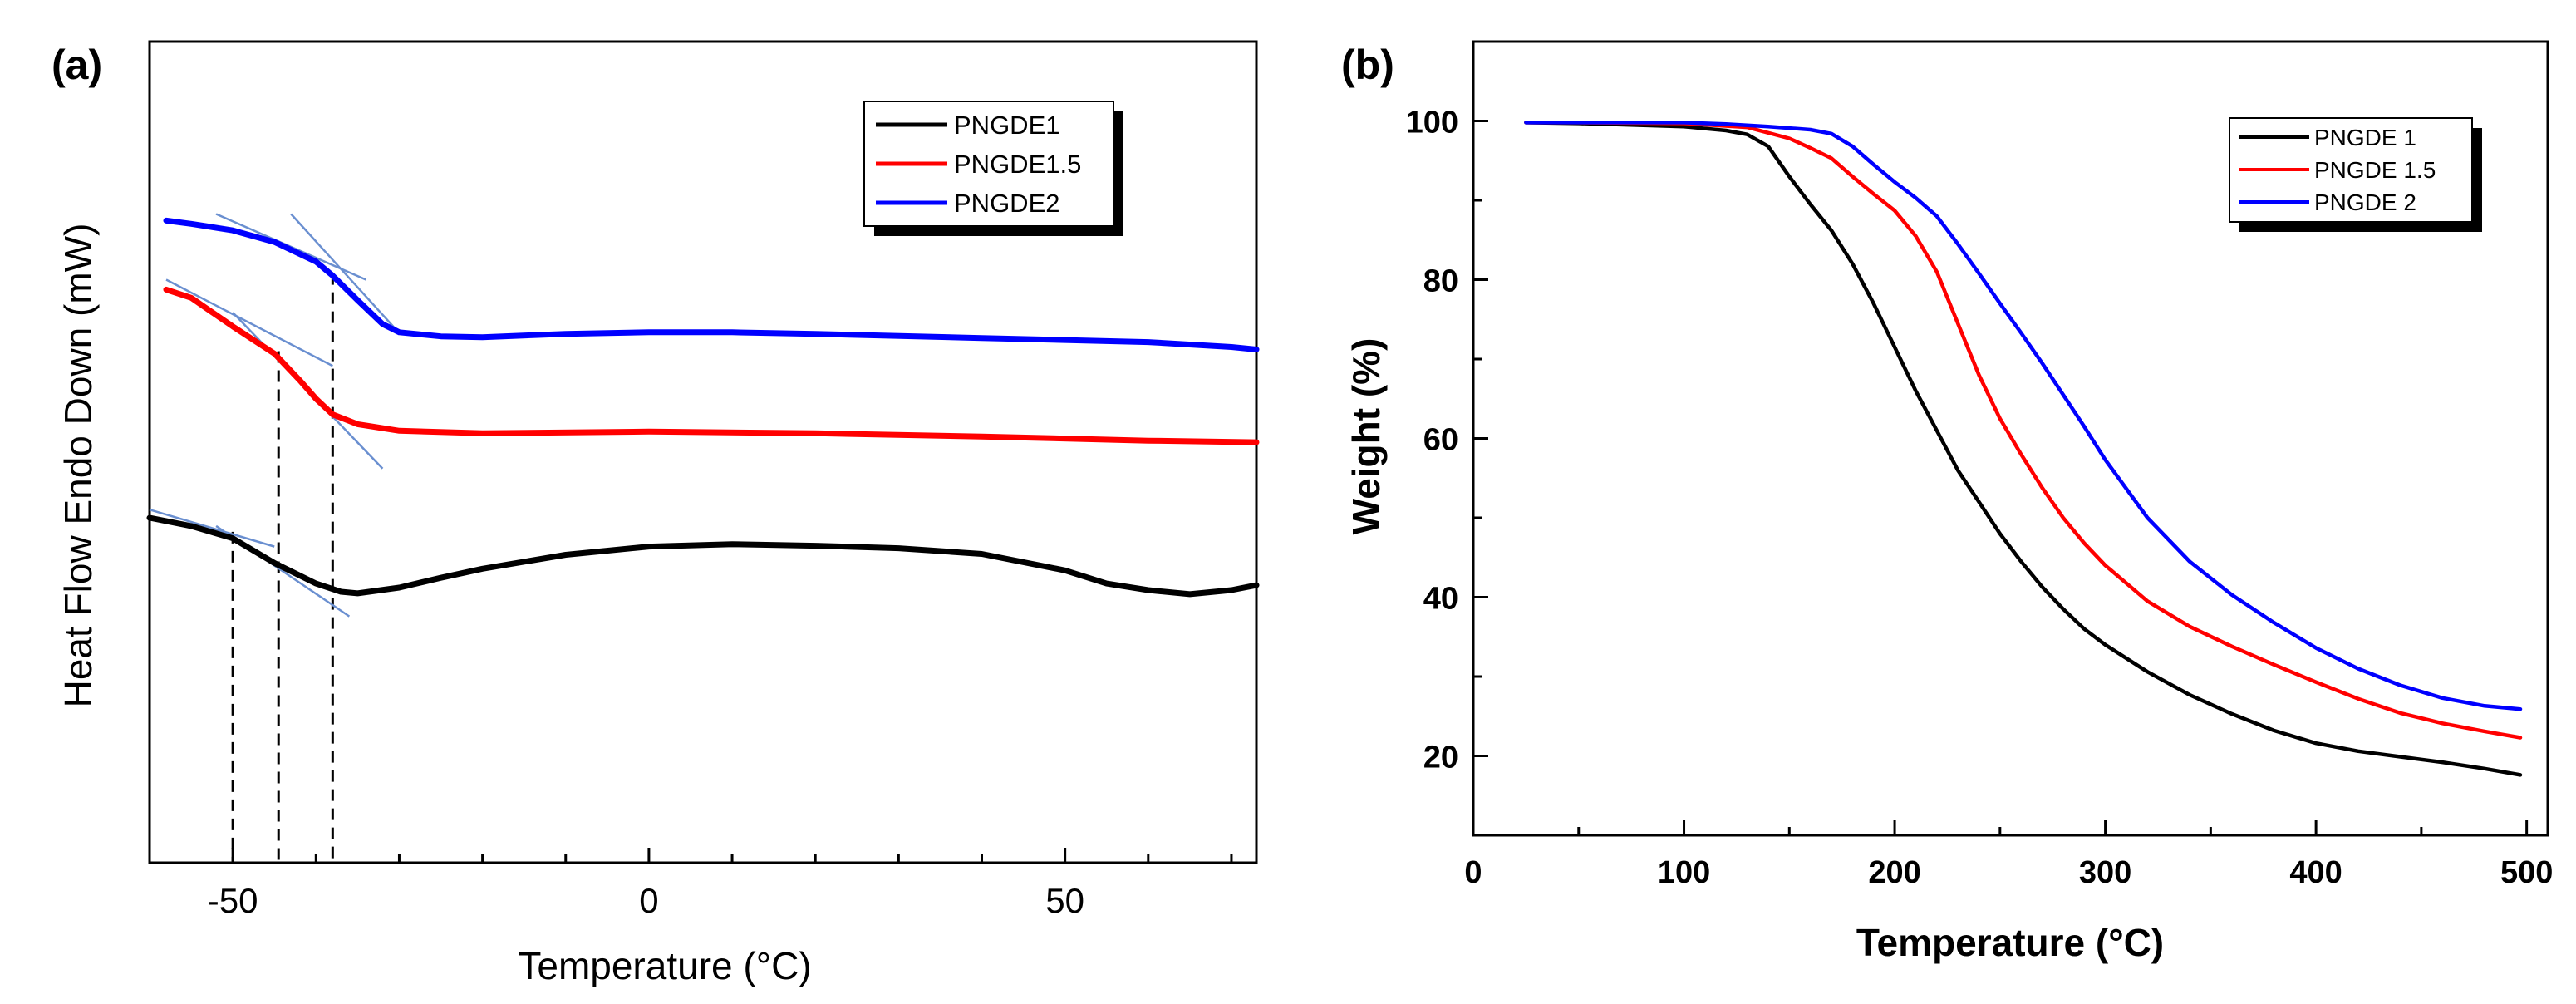  I want to click on legend-label-a: PNGDE1, so click(1006, 125).